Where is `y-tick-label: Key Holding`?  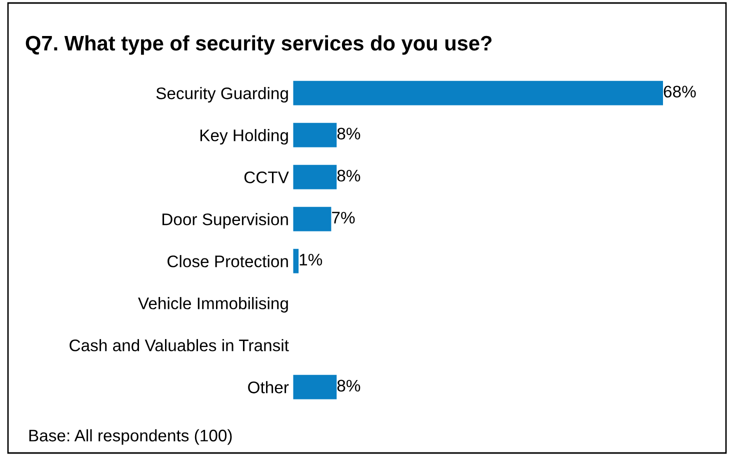
y-tick-label: Key Holding is located at coordinates (244, 137).